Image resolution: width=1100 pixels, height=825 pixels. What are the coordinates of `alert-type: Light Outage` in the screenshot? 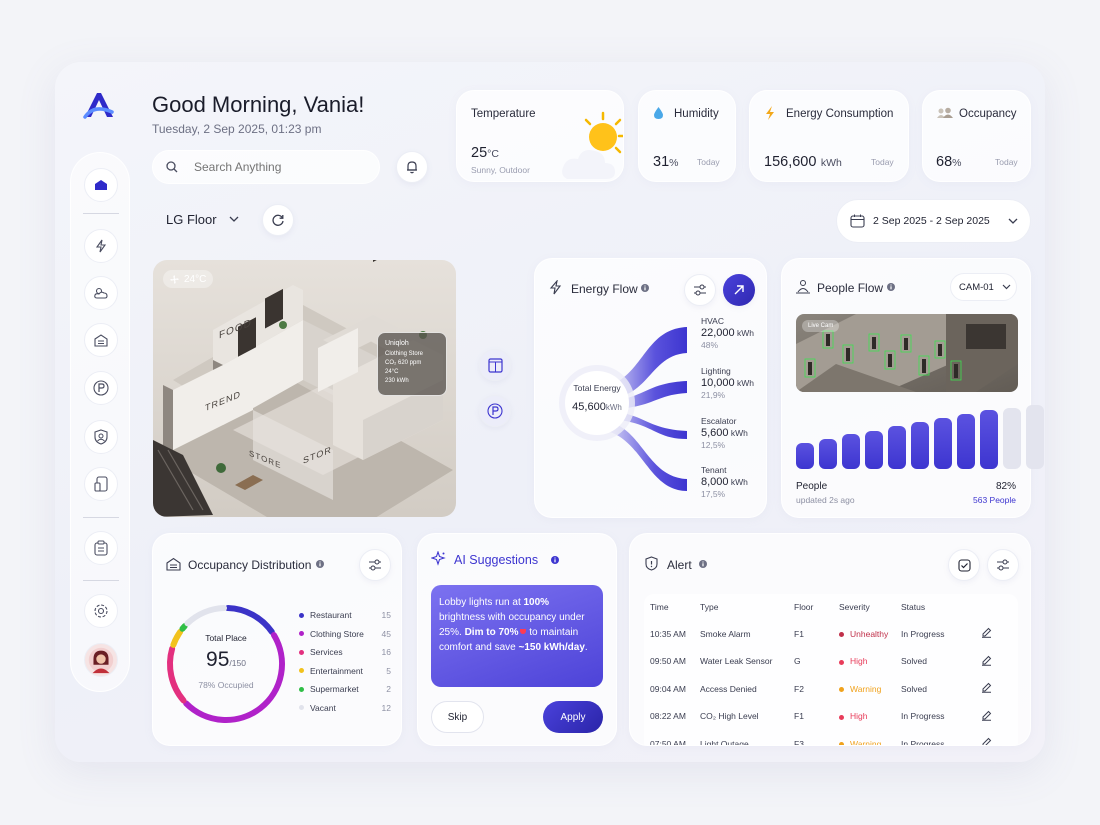 It's located at (724, 742).